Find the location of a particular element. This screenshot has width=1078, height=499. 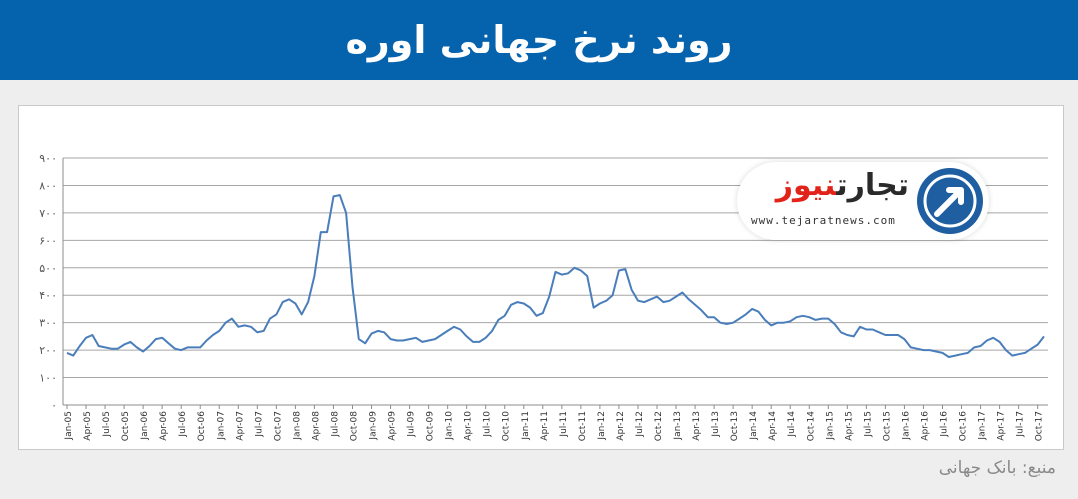

watermark-logo: تجارتنیوز www.tejaratnews.com is located at coordinates (863, 201).